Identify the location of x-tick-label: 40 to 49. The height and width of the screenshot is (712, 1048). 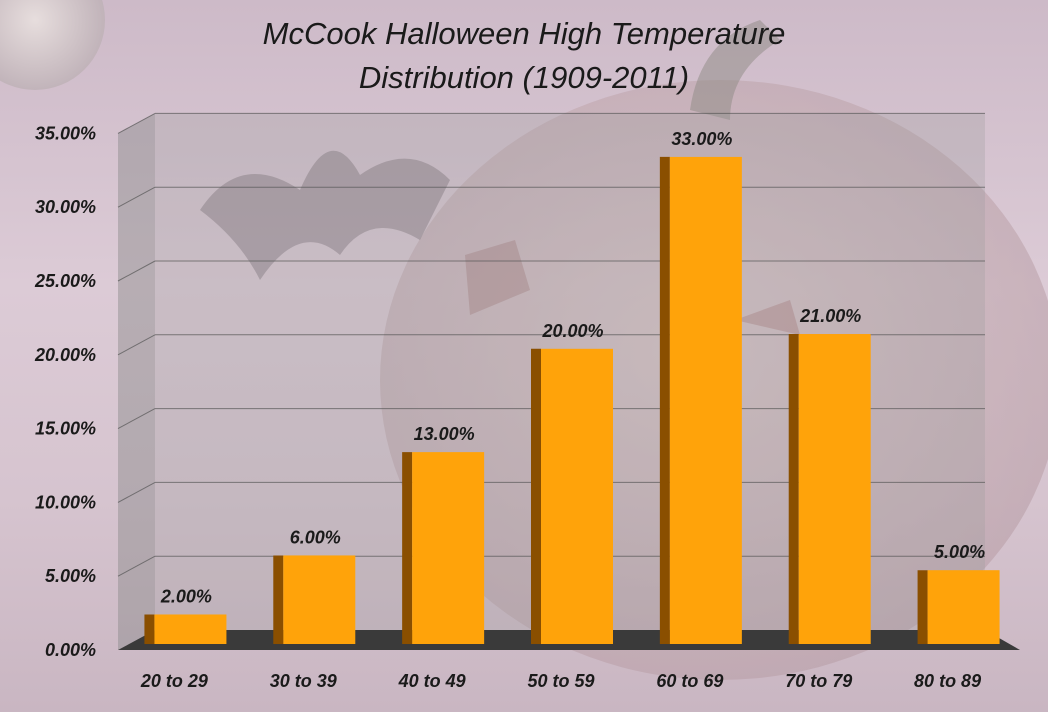
(432, 681).